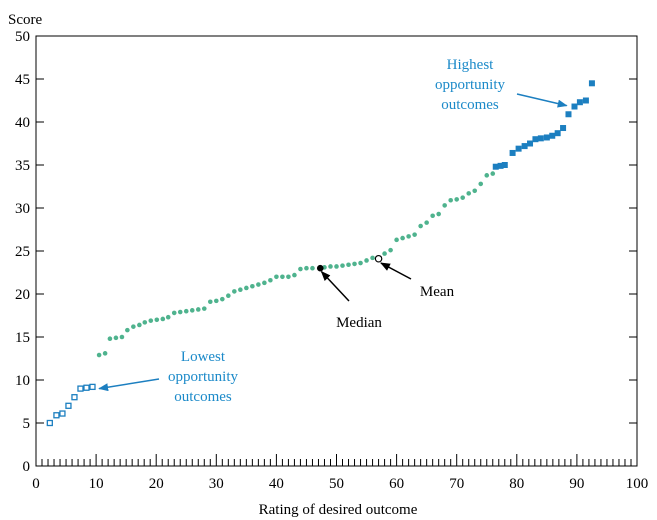 This screenshot has height=520, width=657. I want to click on x-tick-label: 50, so click(336, 484).